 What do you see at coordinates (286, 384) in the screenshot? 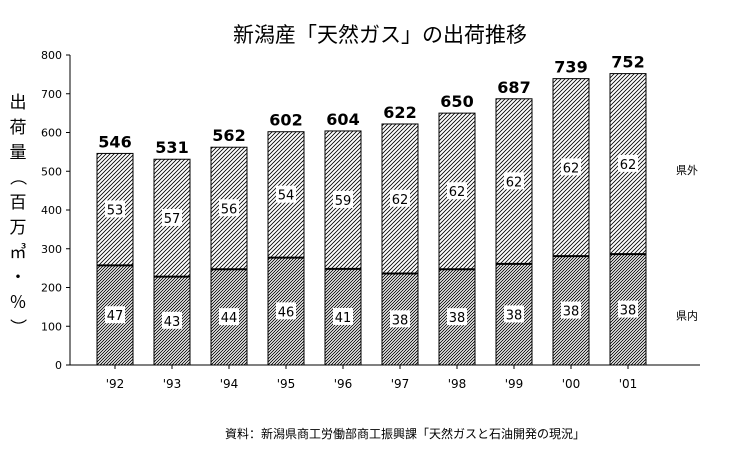
I see `x-tick-label: '95` at bounding box center [286, 384].